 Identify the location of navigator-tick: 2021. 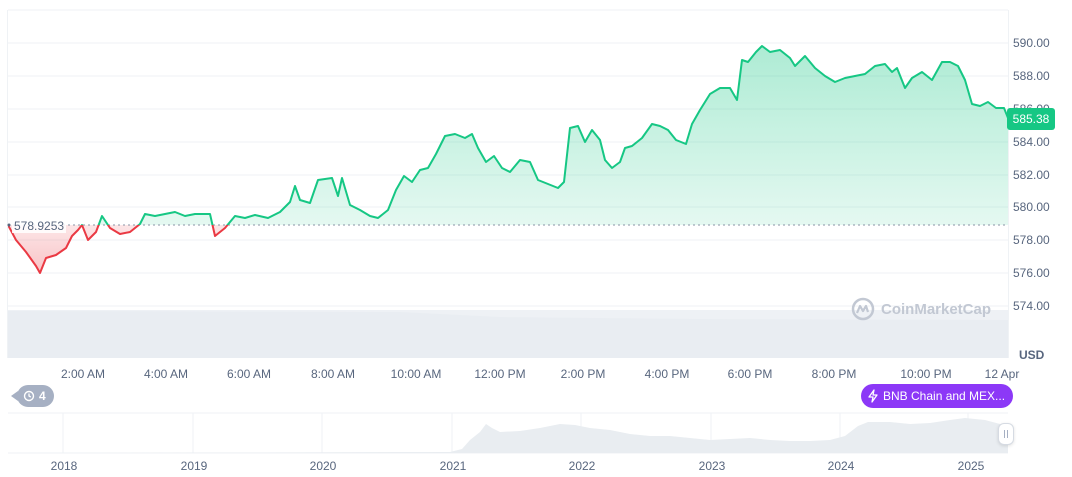
(453, 466).